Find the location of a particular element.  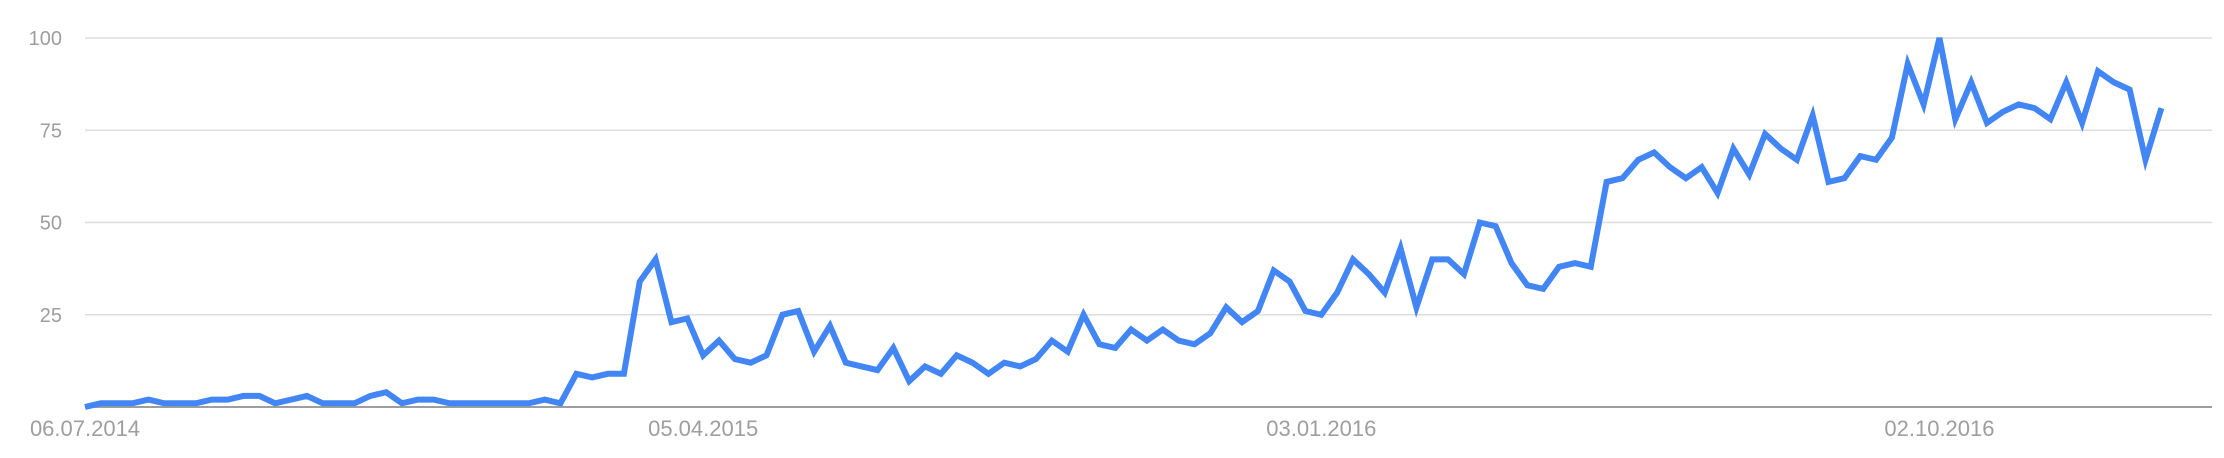

y-axis-ticks: 100 75 50 25 is located at coordinates (45, 177).